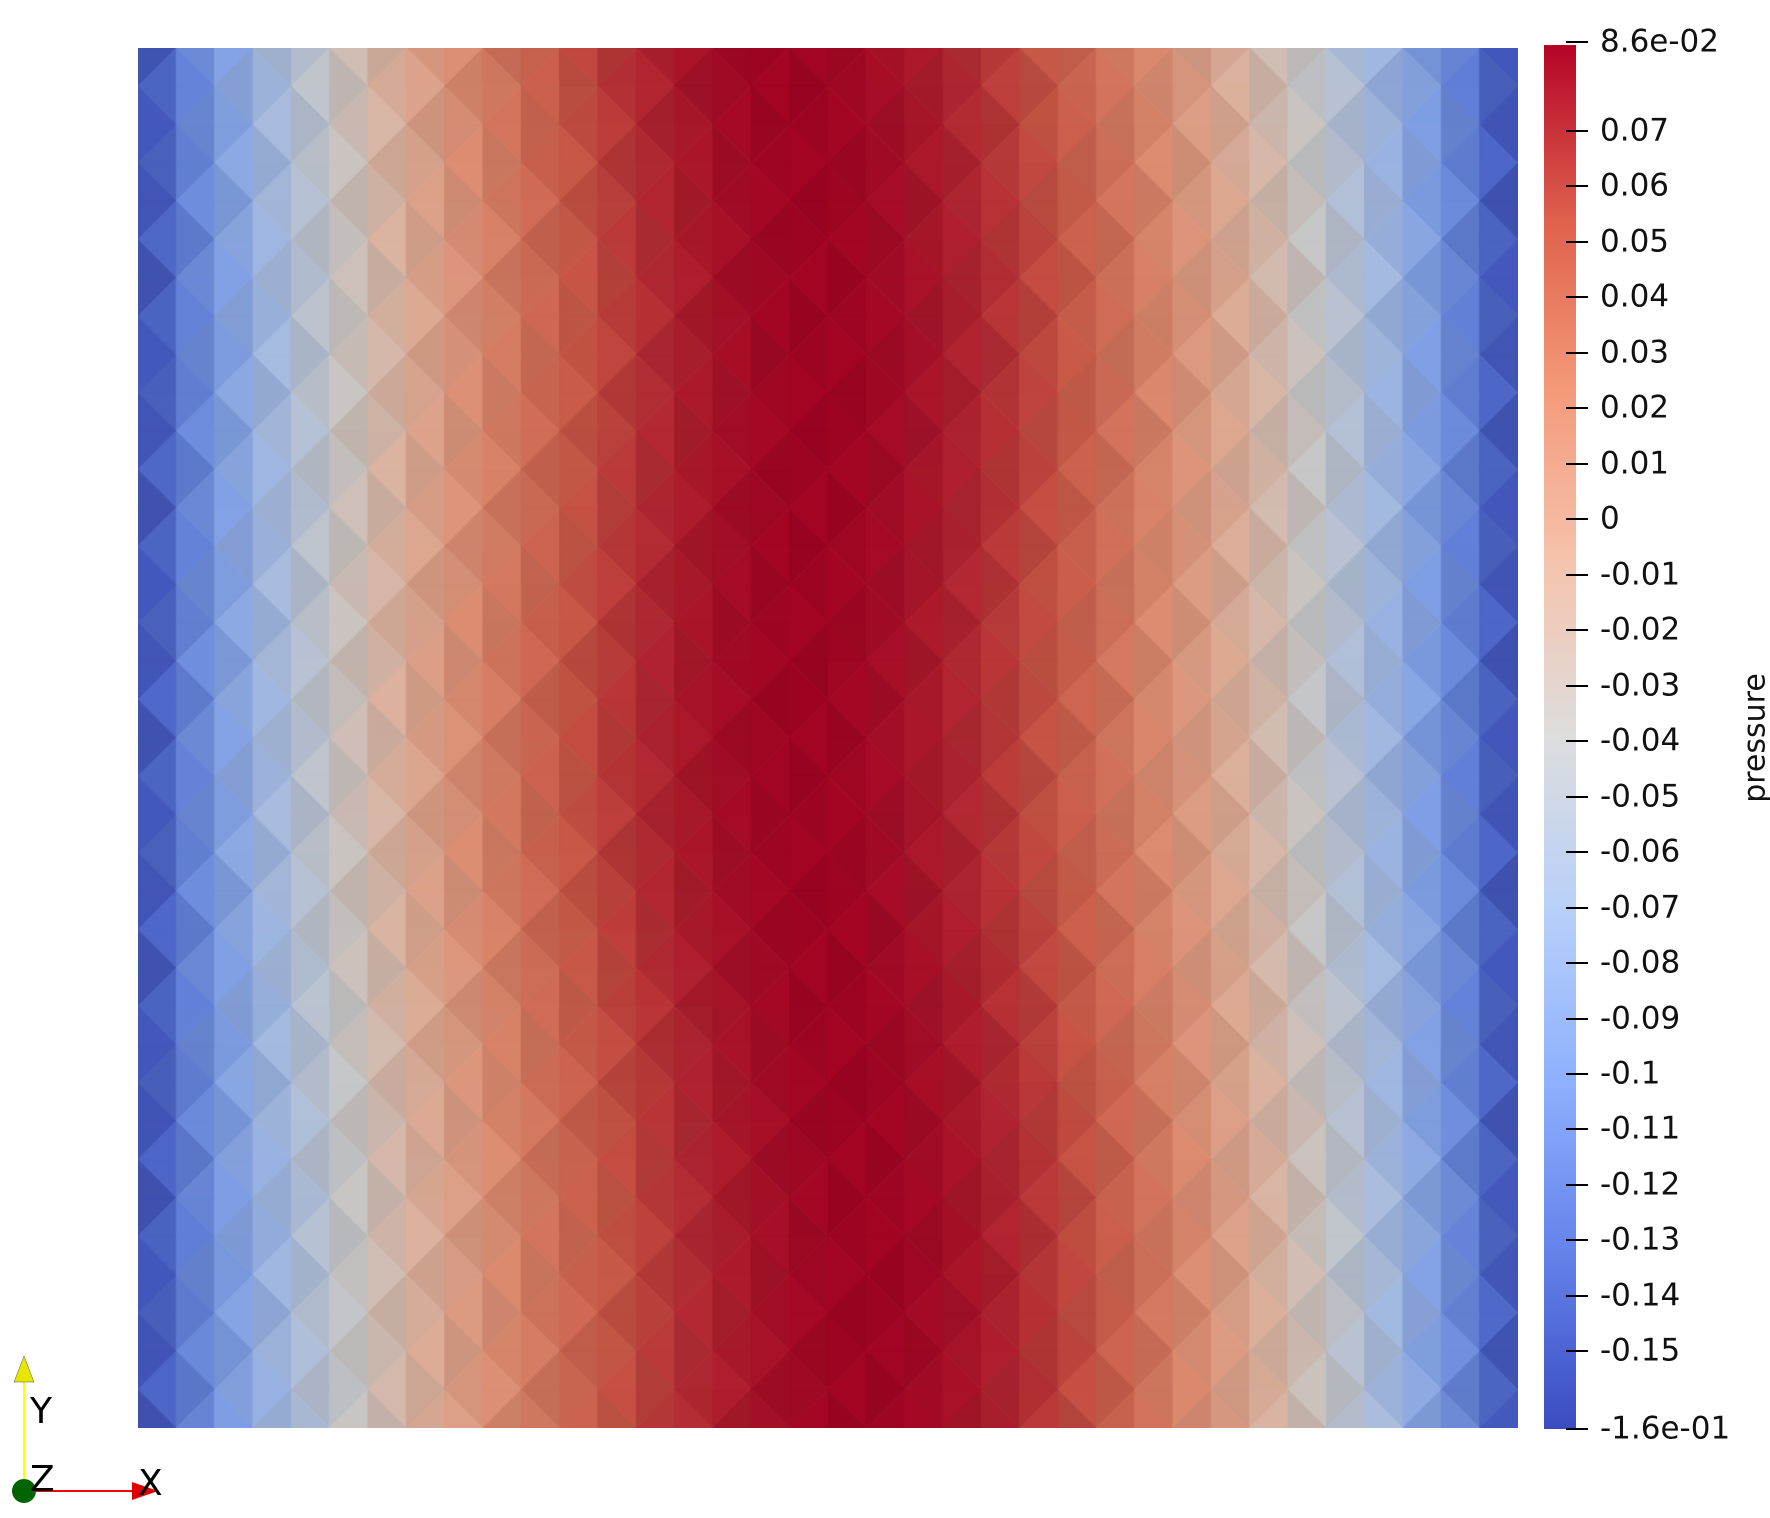 This screenshot has height=1518, width=1770. I want to click on scalar-bar-tick-label: -0.12, so click(1640, 1184).